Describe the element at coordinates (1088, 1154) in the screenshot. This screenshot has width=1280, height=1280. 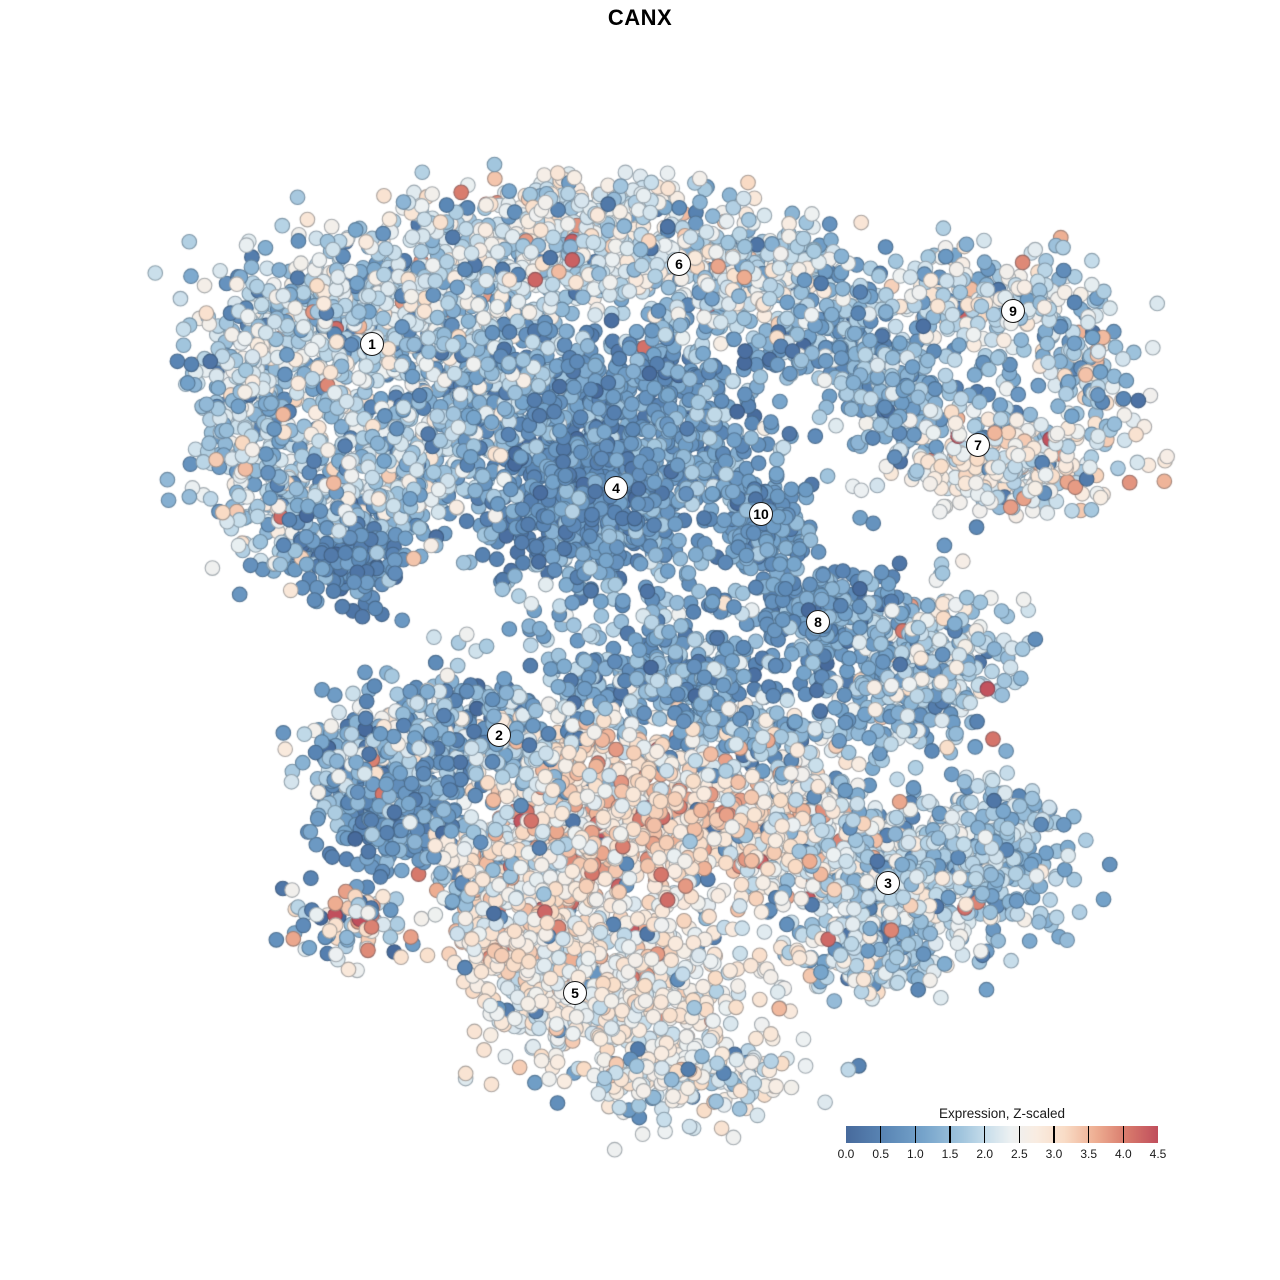
I see `legend-tick-label: 3.5` at that location.